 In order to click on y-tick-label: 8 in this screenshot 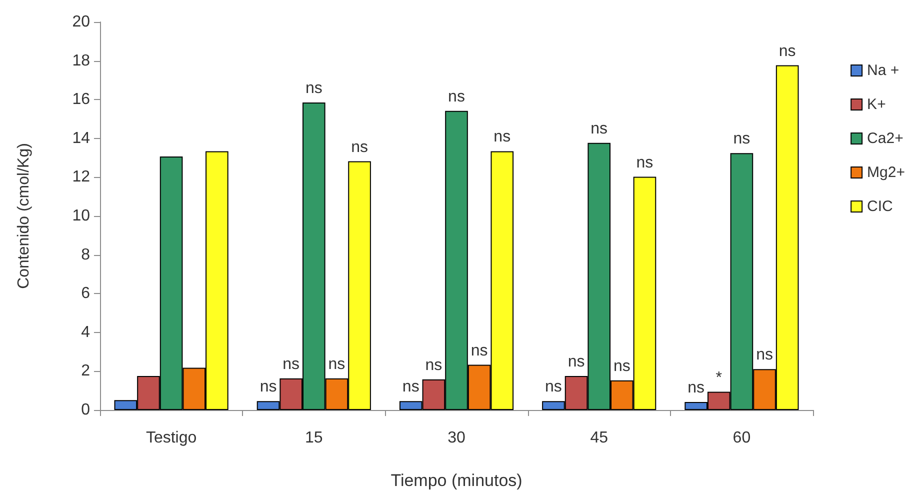, I will do `click(85, 255)`.